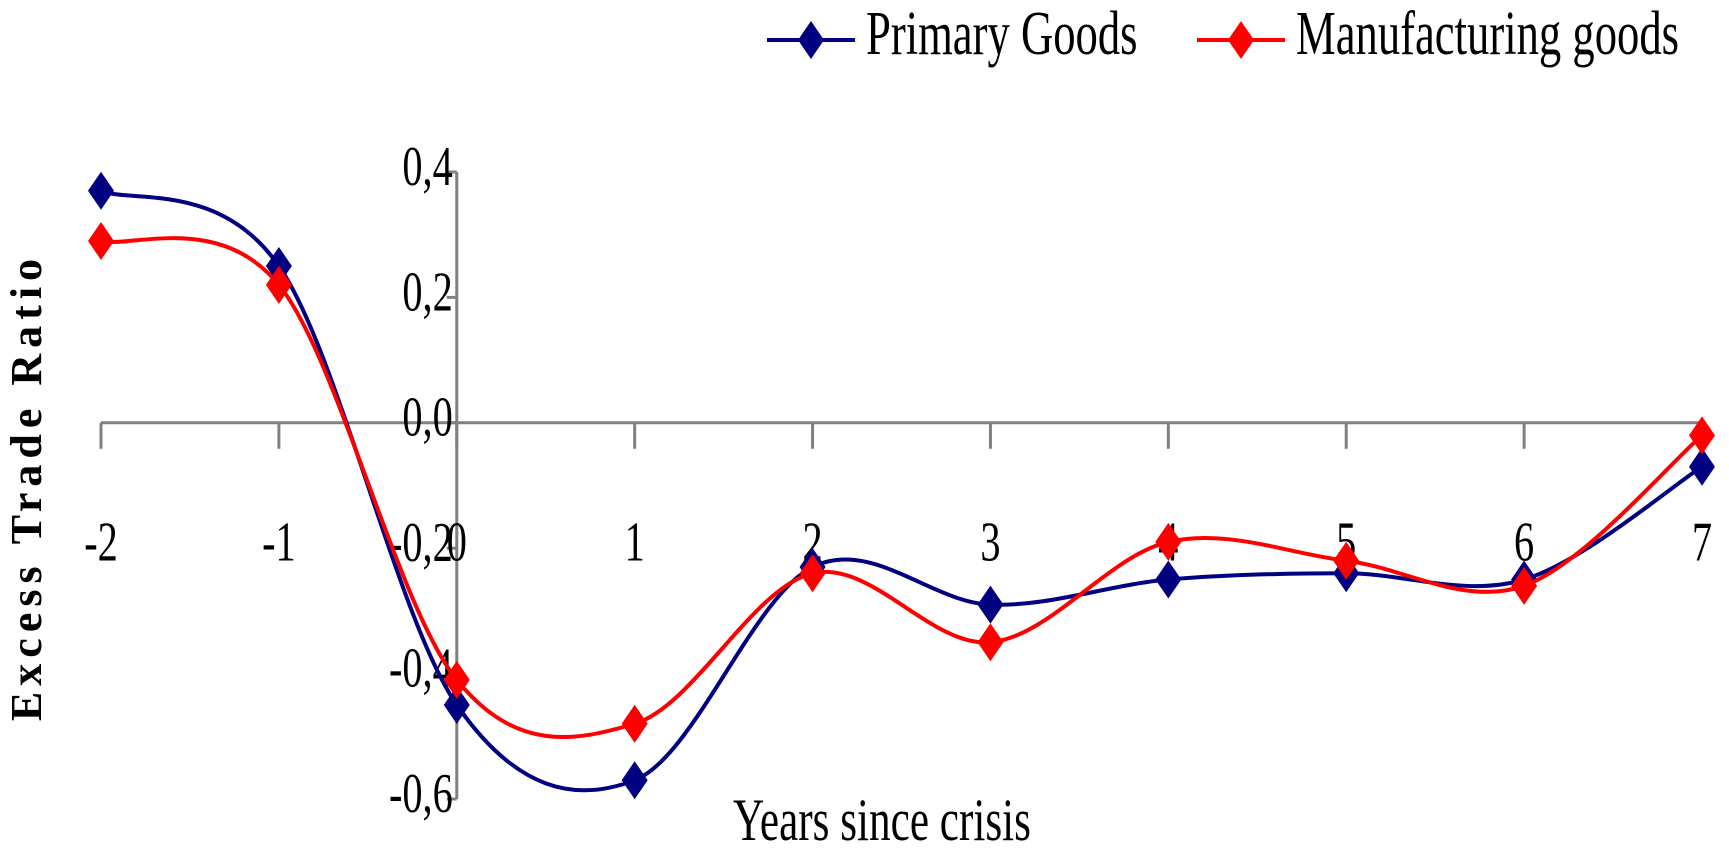  I want to click on y-tick-label: -0,4, so click(421, 668).